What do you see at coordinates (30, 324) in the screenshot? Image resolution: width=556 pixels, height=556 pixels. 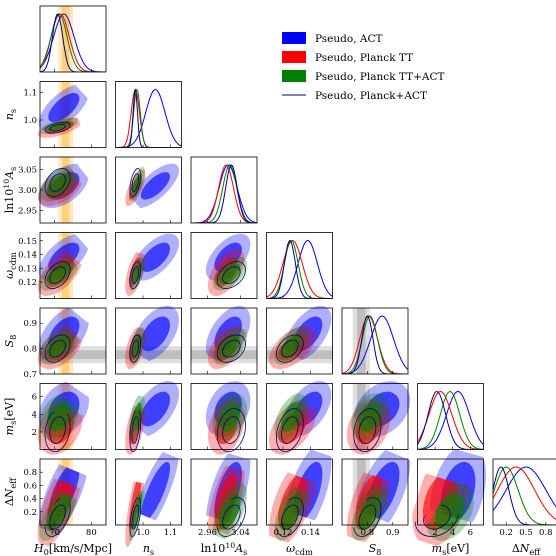 I see `y-tick-label: 0.9` at bounding box center [30, 324].